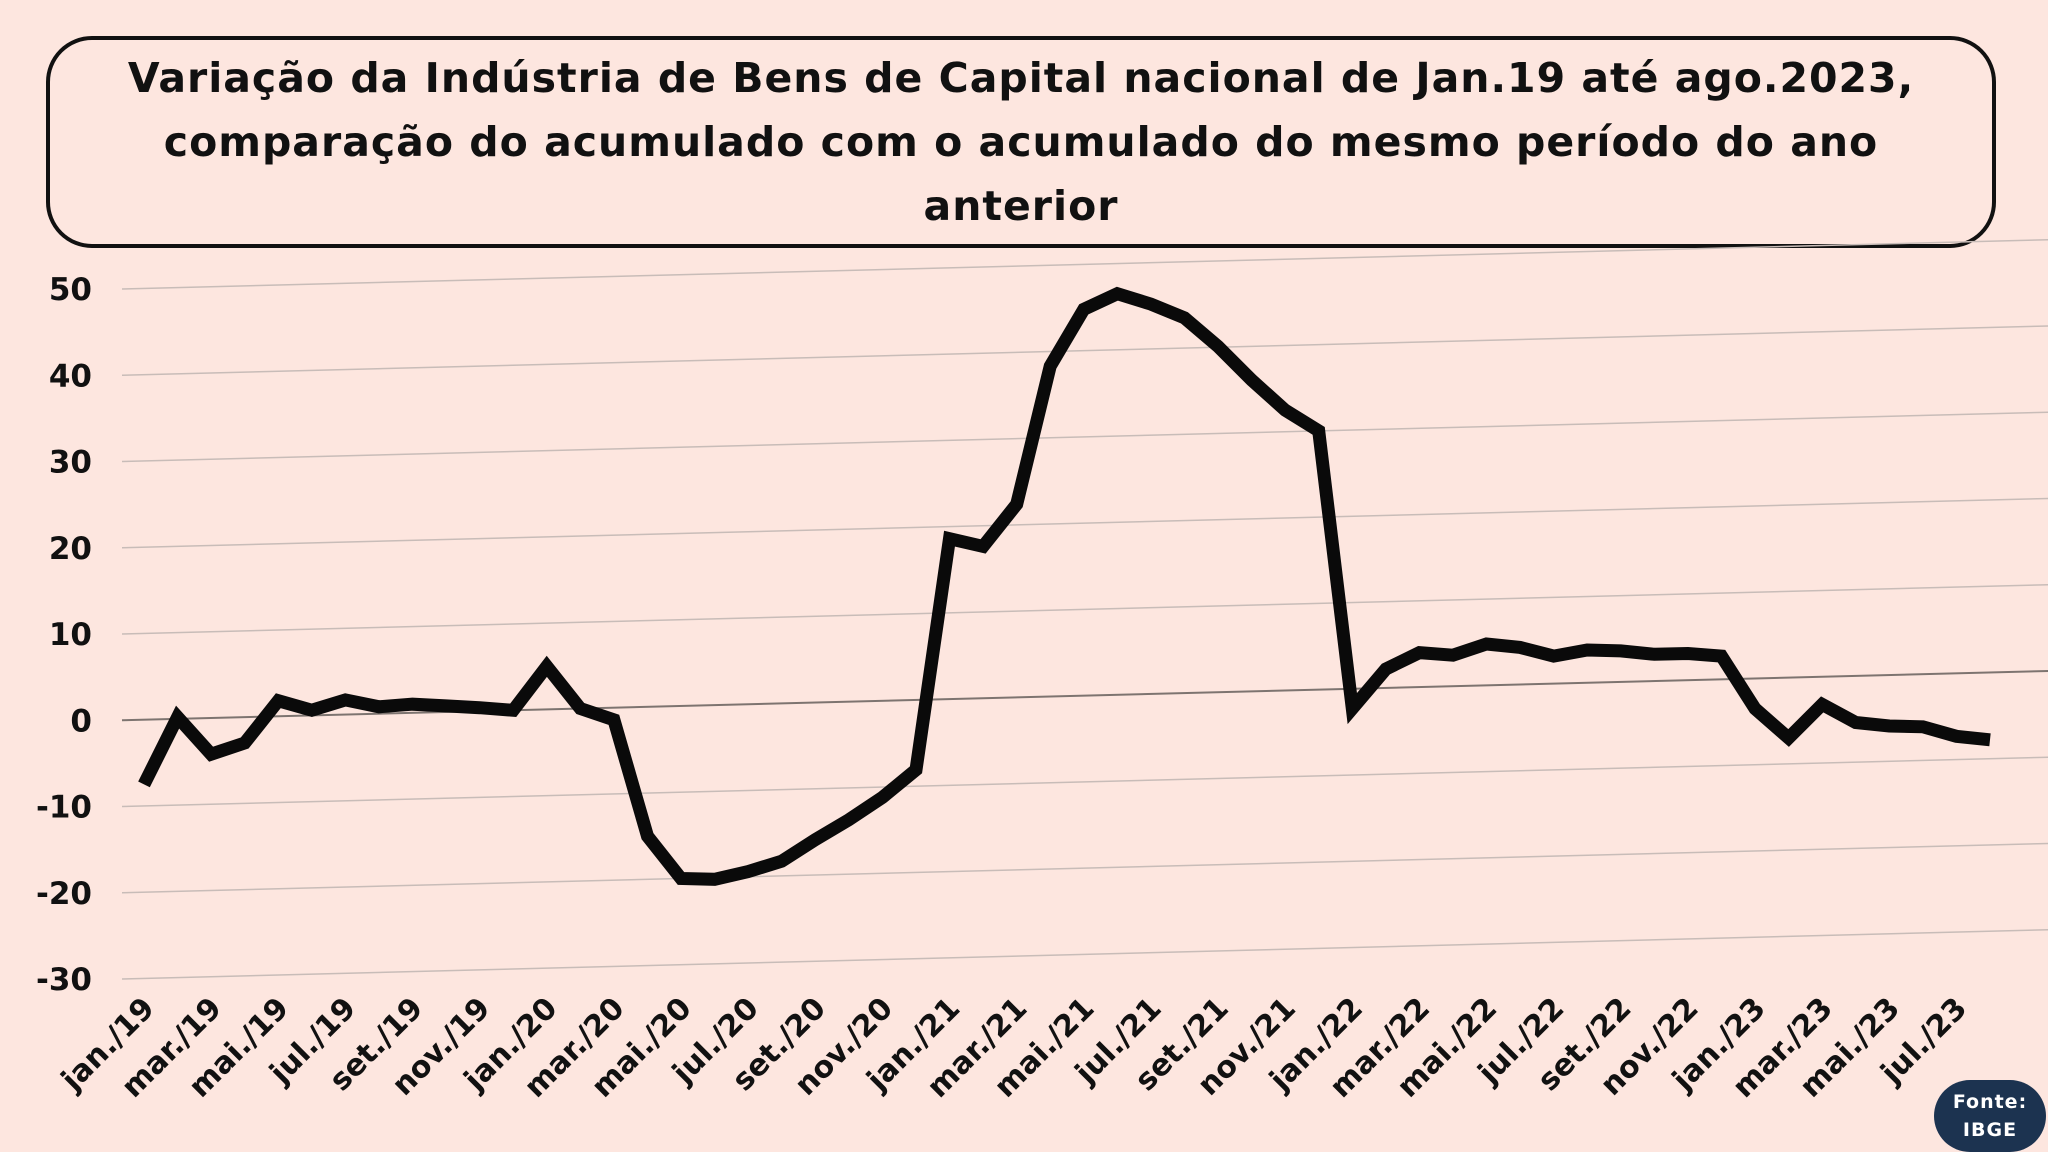  What do you see at coordinates (1990, 1102) in the screenshot?
I see `source-label: Fonte:` at bounding box center [1990, 1102].